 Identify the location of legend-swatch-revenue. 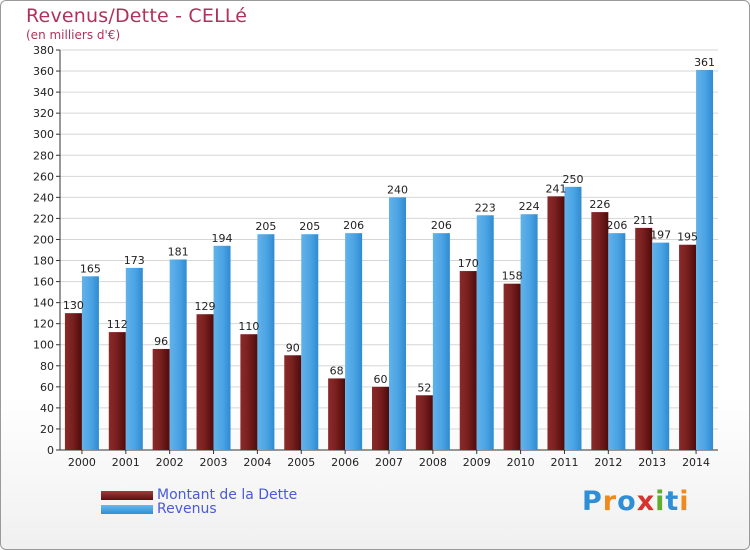
(127, 509).